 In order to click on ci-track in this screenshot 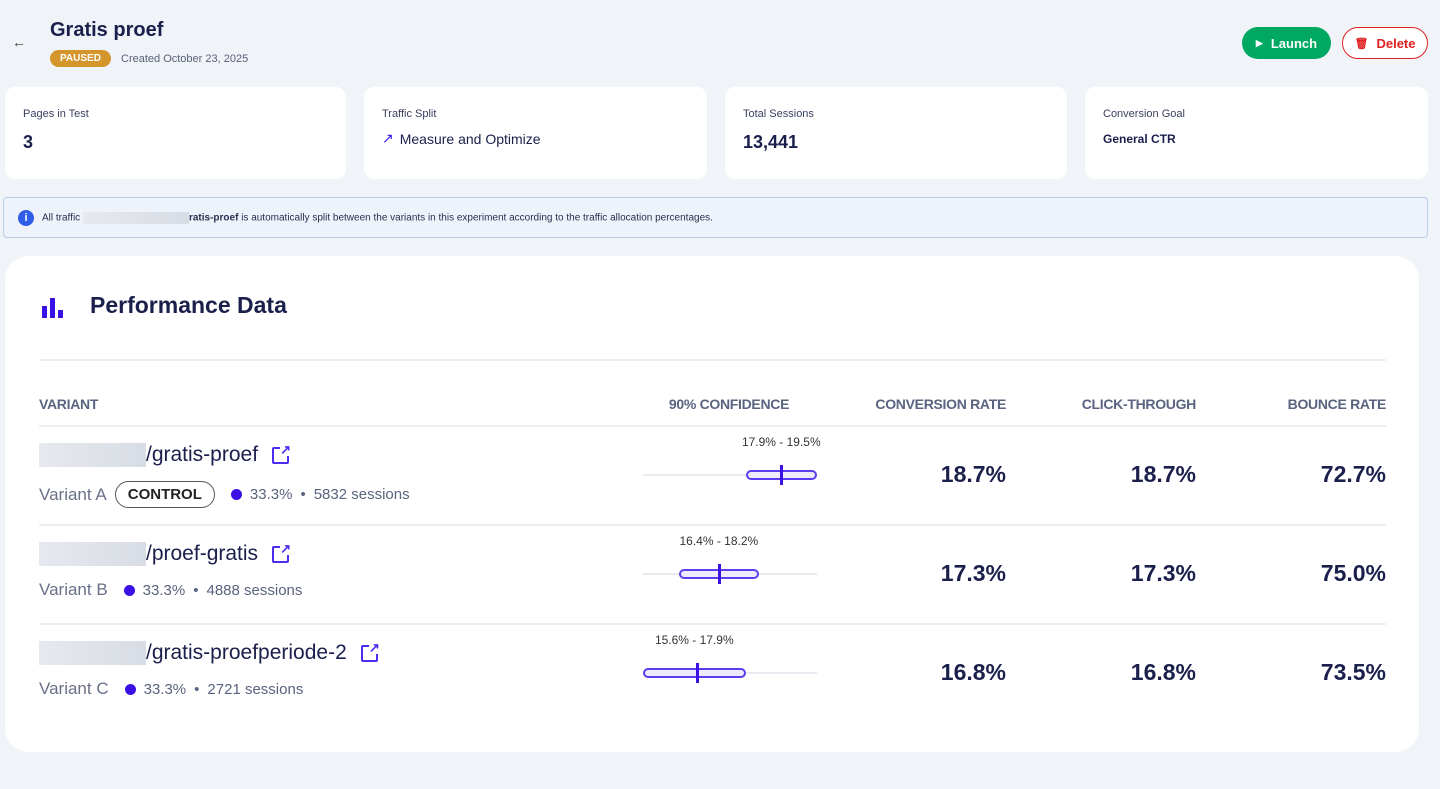, I will do `click(730, 475)`.